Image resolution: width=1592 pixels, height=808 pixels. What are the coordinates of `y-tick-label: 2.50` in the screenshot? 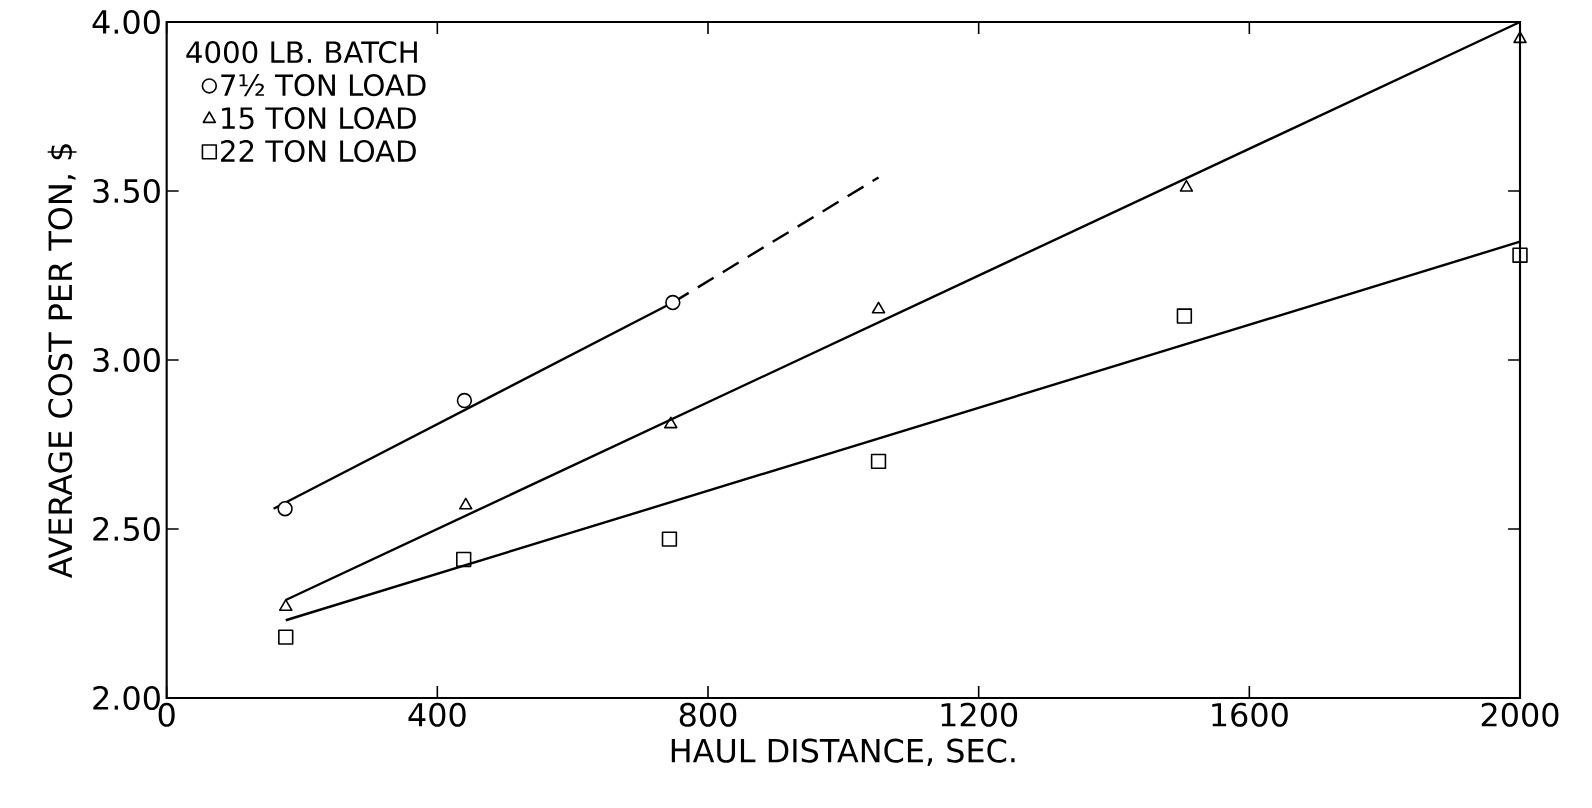 It's located at (126, 529).